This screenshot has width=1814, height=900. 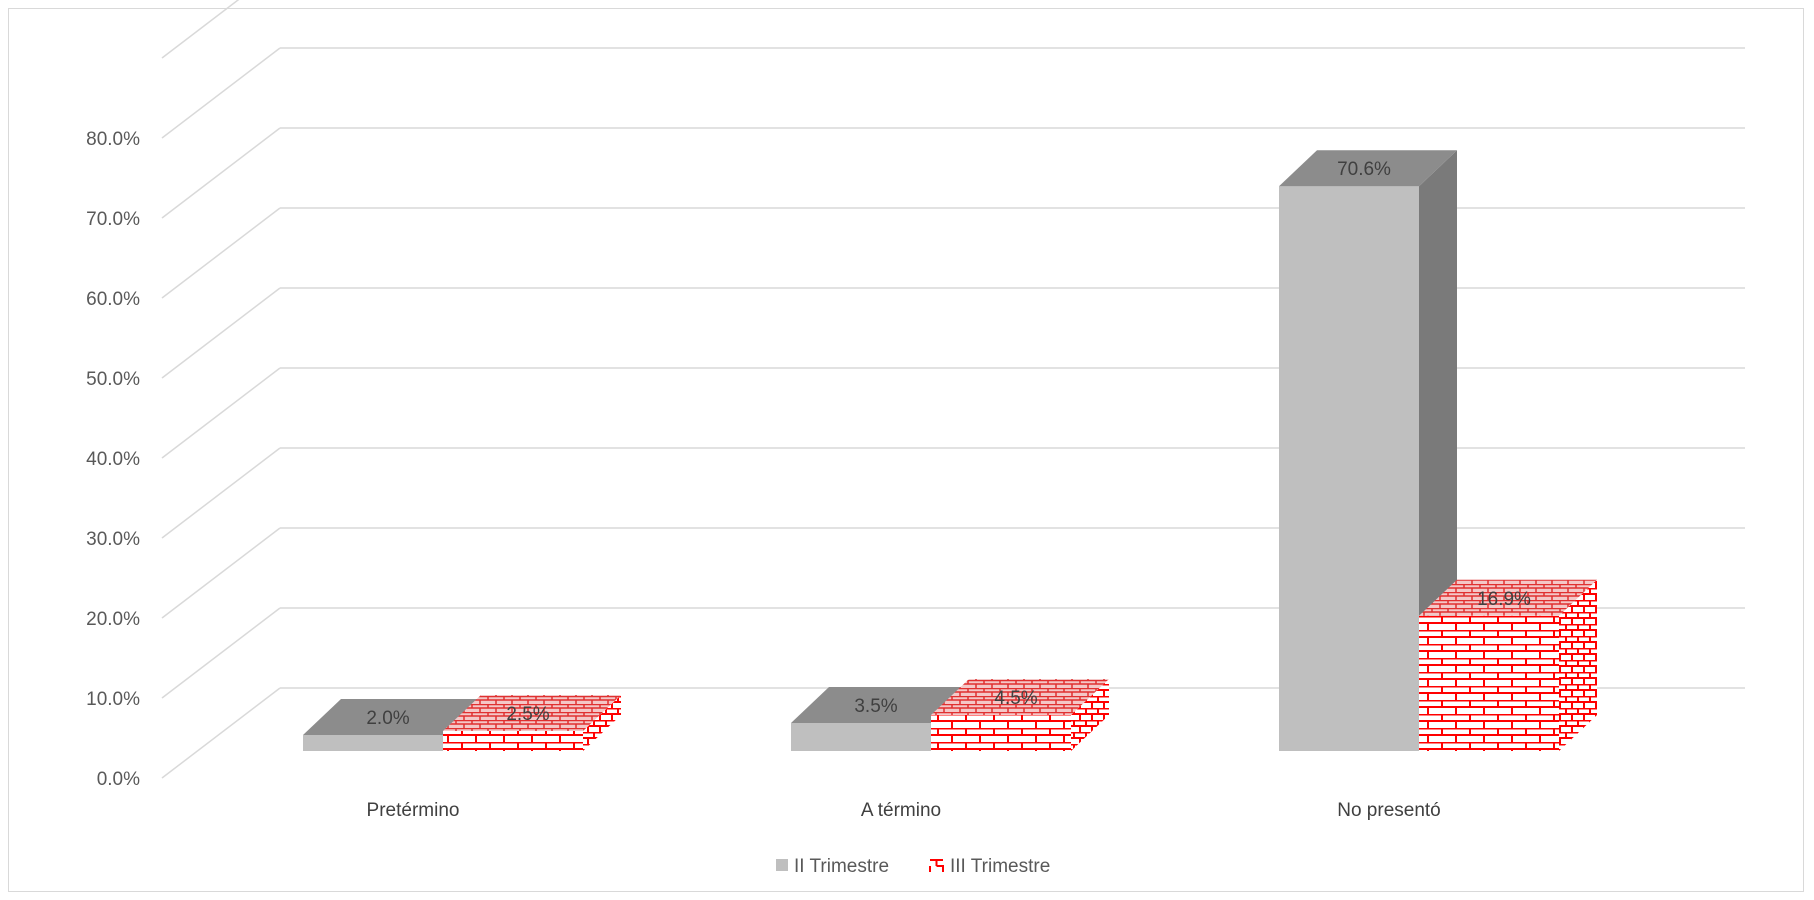 I want to click on y-tick-label: 0.0%, so click(x=118, y=779).